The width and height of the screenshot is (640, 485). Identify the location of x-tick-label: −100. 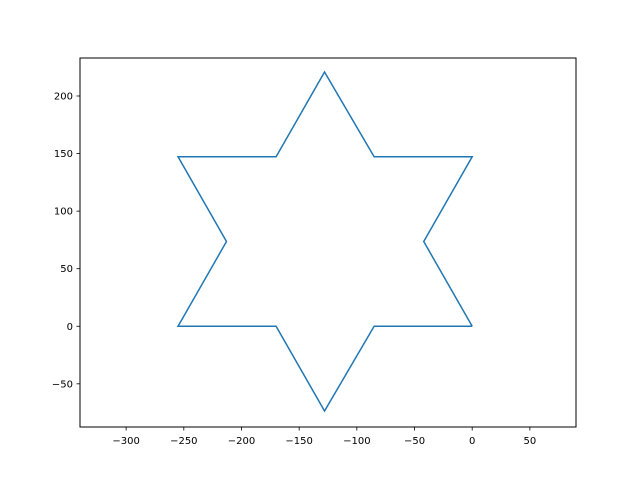
(356, 441).